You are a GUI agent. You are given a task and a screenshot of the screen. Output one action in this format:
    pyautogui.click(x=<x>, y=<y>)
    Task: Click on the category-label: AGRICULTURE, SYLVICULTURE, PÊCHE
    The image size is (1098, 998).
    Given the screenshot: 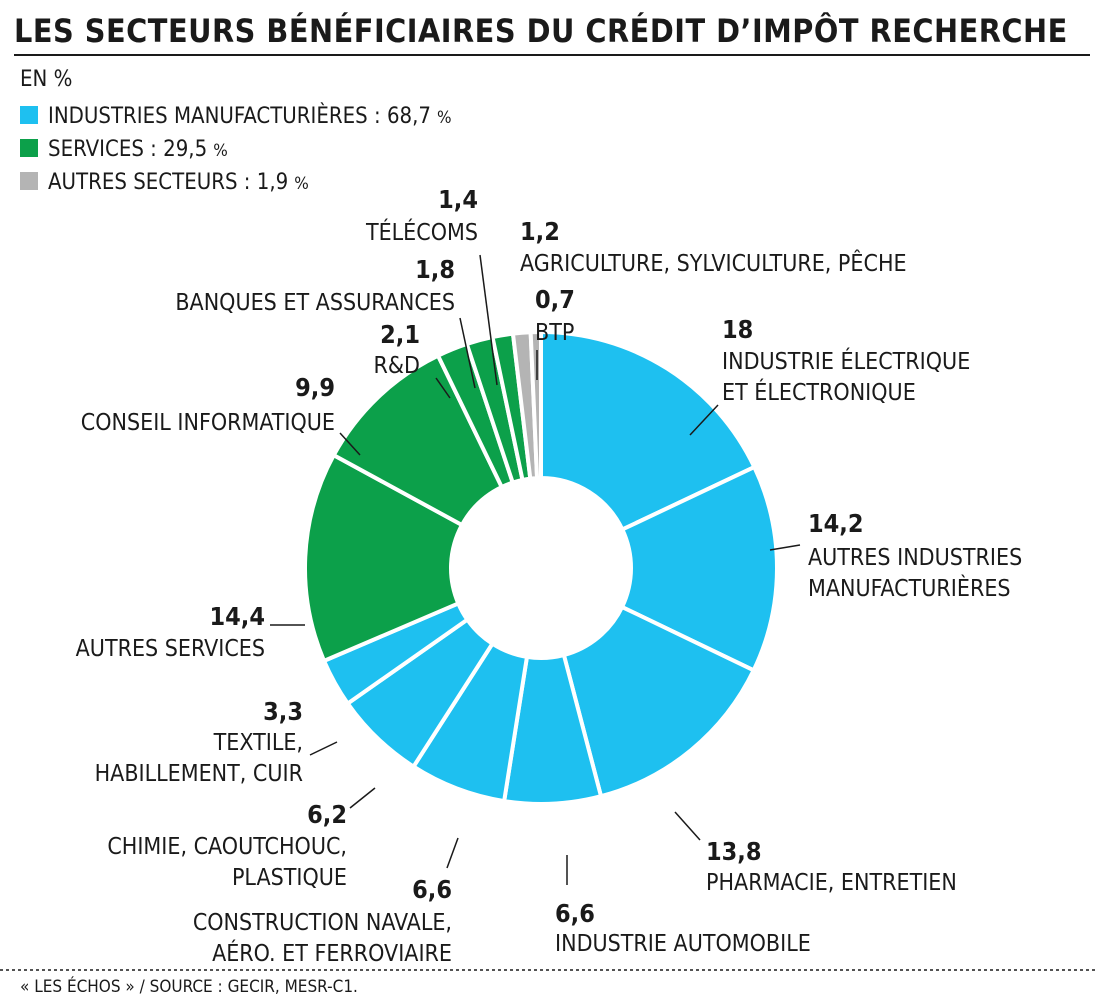 What is the action you would take?
    pyautogui.click(x=713, y=263)
    